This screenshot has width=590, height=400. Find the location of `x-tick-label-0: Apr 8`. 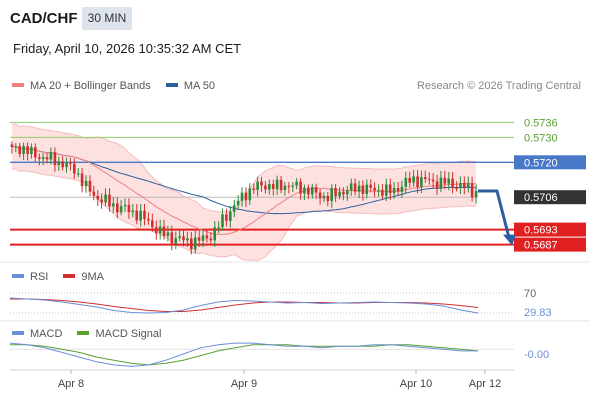

x-tick-label-0: Apr 8 is located at coordinates (71, 384).